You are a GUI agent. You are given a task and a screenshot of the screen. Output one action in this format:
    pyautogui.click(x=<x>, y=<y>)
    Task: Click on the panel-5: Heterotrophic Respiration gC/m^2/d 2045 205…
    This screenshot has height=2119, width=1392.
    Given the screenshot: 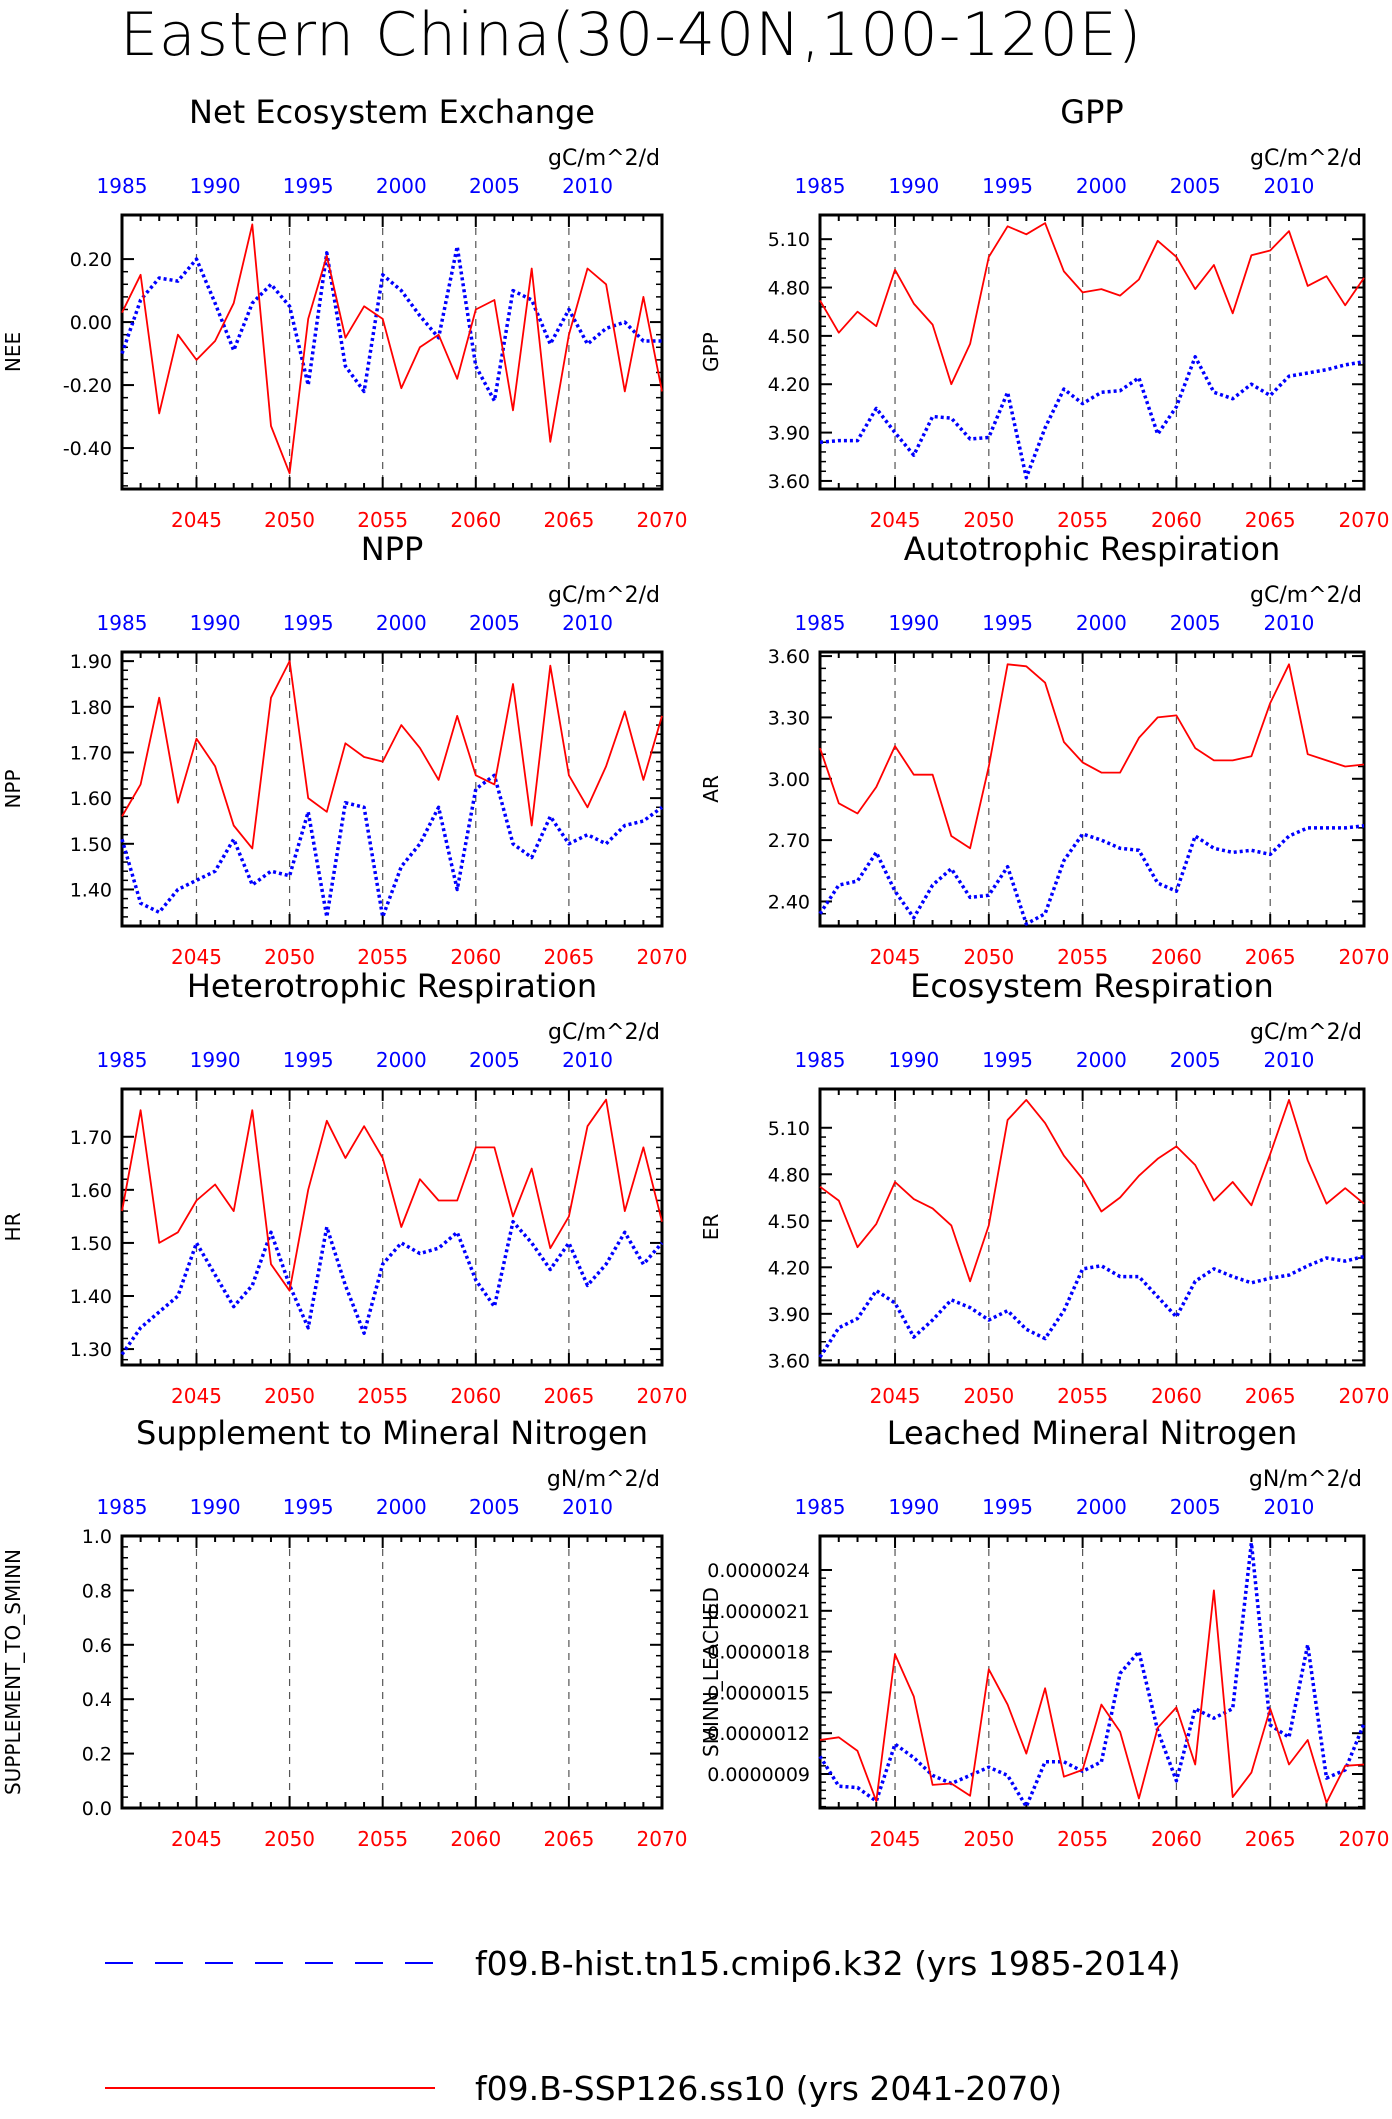 What is the action you would take?
    pyautogui.click(x=344, y=1187)
    